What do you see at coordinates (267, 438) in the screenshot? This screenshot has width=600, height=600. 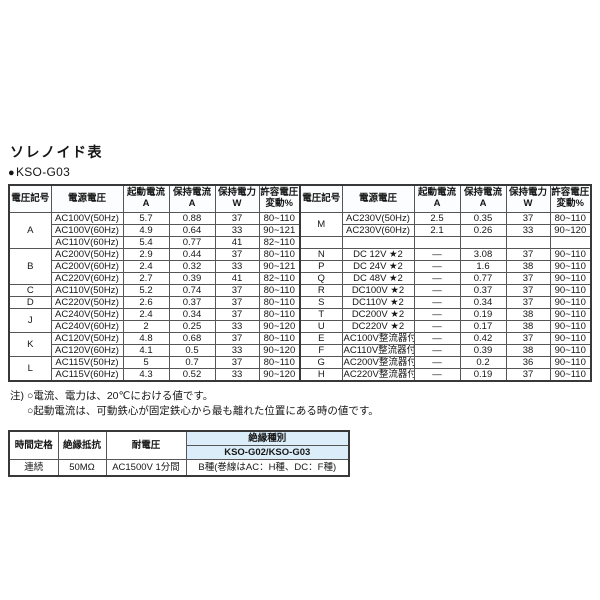 I see `spec-header-insulation-class: 絶縁種別` at bounding box center [267, 438].